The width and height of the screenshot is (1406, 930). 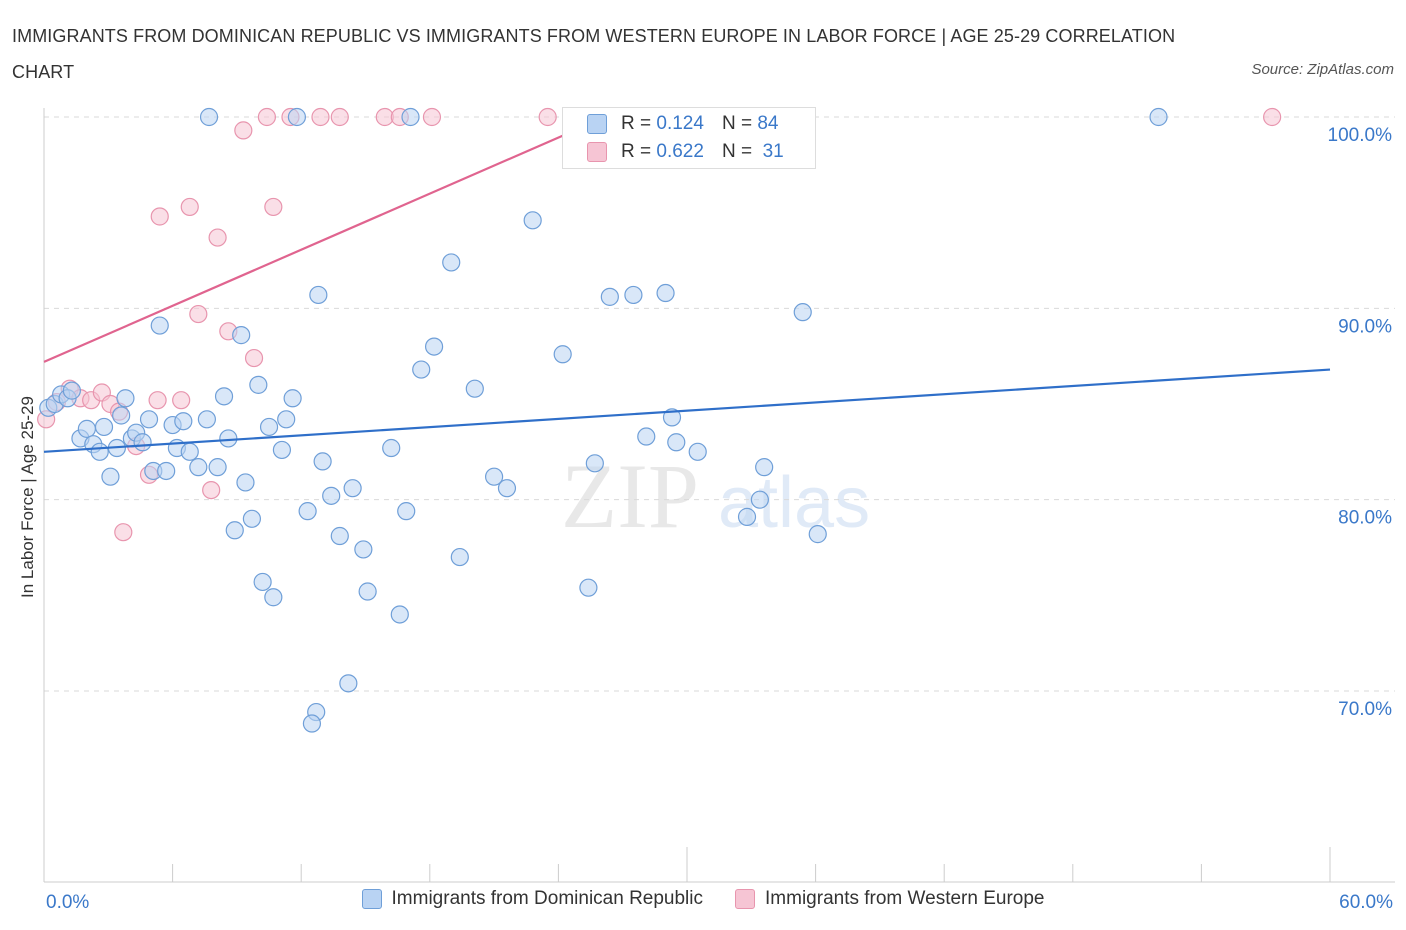 What do you see at coordinates (715, 496) in the screenshot?
I see `watermark: ZIP atlas` at bounding box center [715, 496].